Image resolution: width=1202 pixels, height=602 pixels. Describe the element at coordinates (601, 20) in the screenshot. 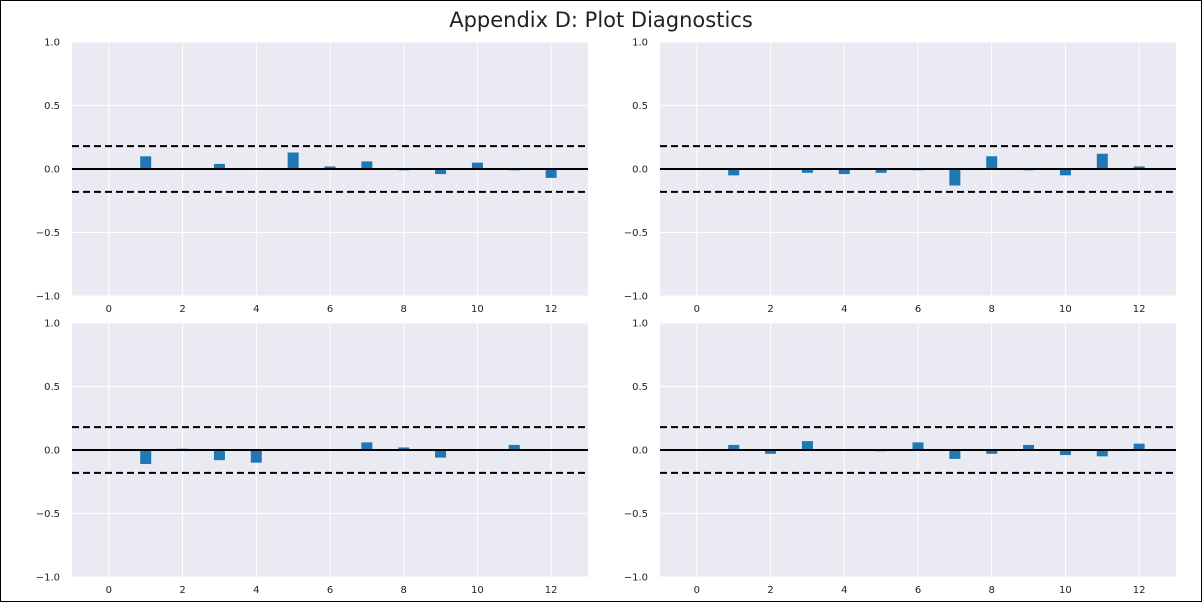

I see `figure-title: Appendix D: Plot Diagnostics` at that location.